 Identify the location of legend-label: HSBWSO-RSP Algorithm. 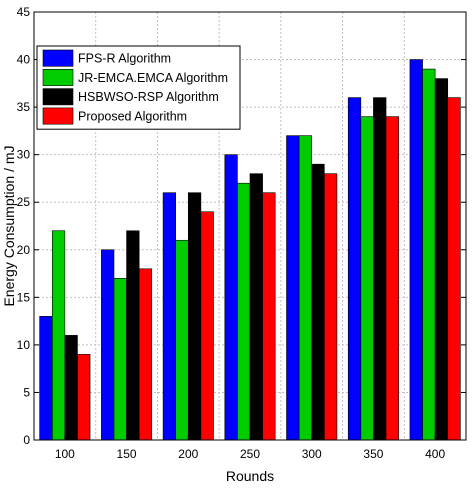
(148, 97).